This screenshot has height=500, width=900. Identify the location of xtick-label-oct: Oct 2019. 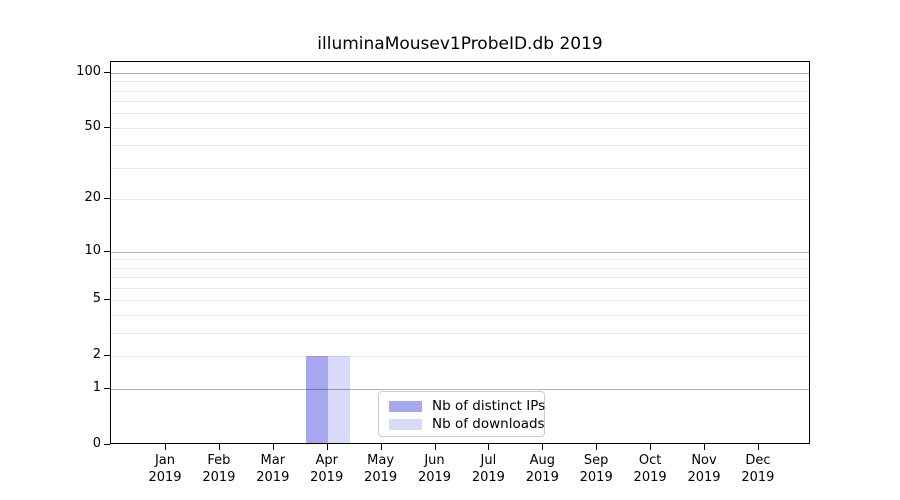
(650, 469).